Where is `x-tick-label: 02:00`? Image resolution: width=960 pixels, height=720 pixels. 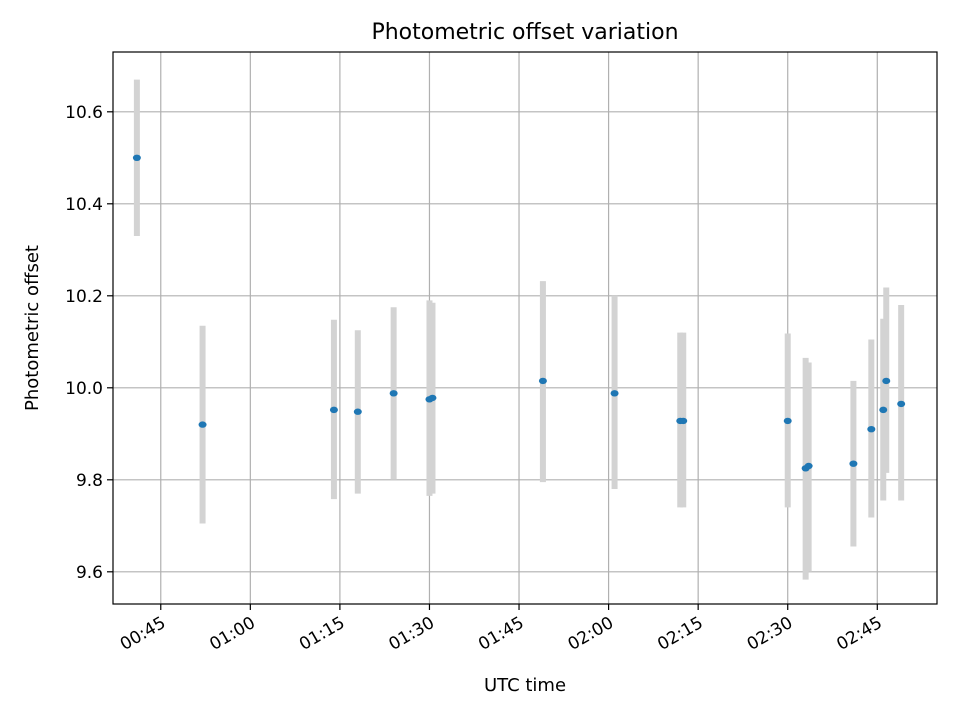 x-tick-label: 02:00 is located at coordinates (591, 634).